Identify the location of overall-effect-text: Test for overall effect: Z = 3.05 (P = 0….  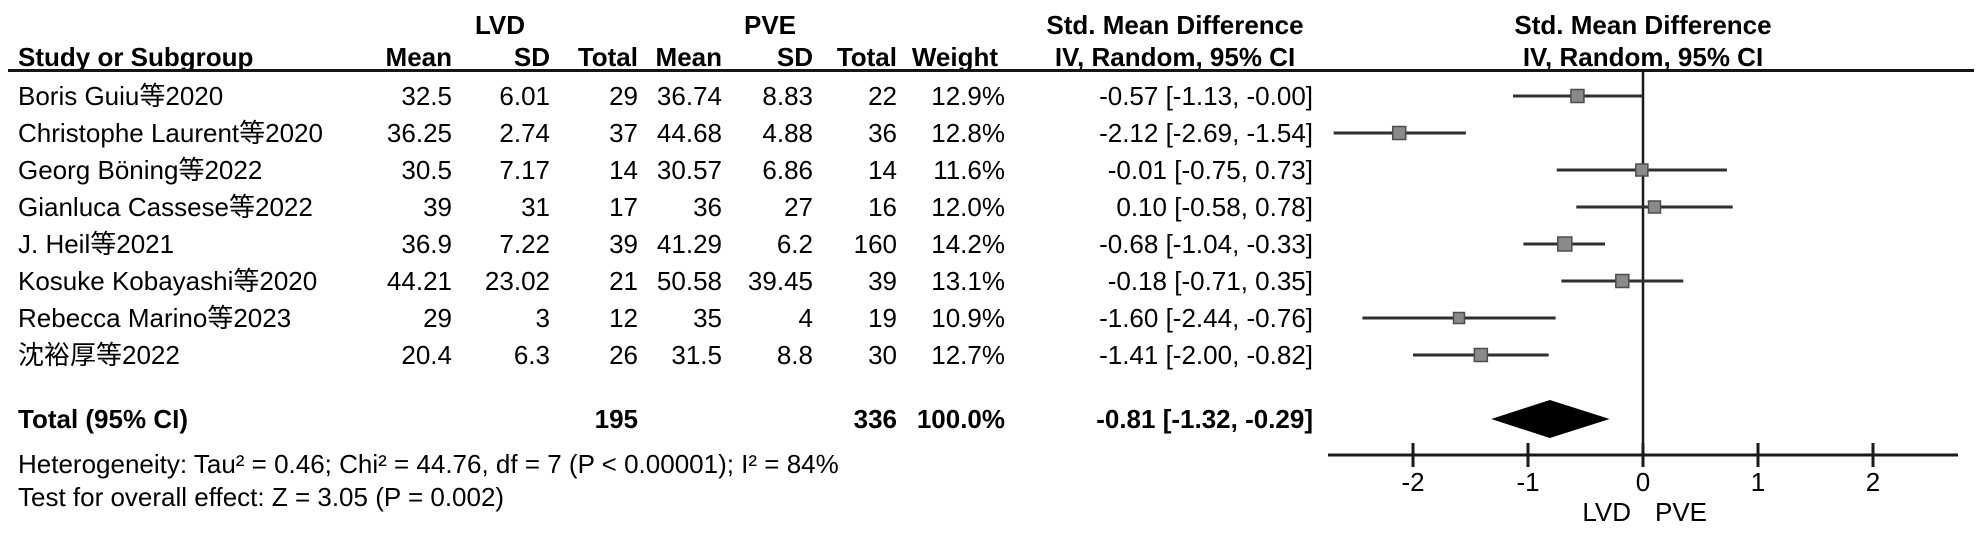
(261, 497).